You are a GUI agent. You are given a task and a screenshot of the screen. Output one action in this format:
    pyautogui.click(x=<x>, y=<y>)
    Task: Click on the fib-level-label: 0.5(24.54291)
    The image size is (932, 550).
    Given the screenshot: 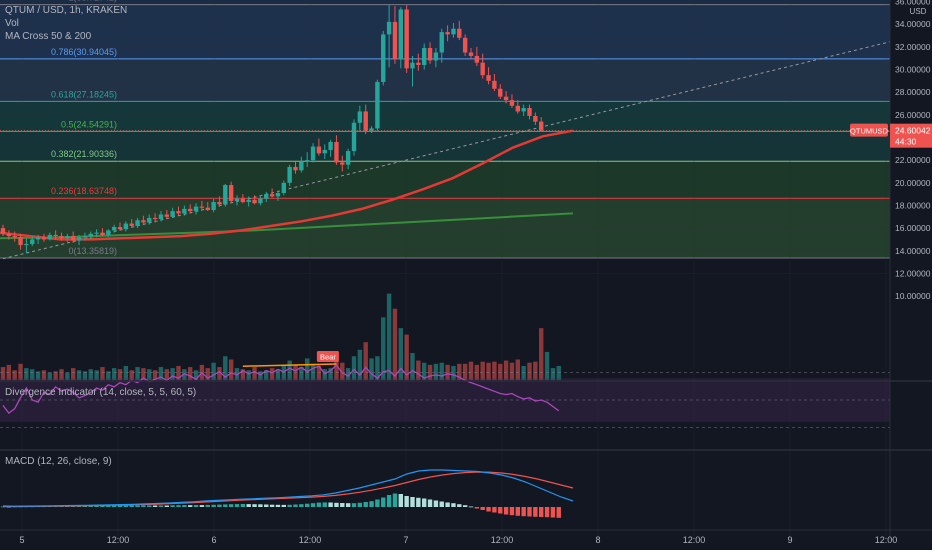 What is the action you would take?
    pyautogui.click(x=89, y=124)
    